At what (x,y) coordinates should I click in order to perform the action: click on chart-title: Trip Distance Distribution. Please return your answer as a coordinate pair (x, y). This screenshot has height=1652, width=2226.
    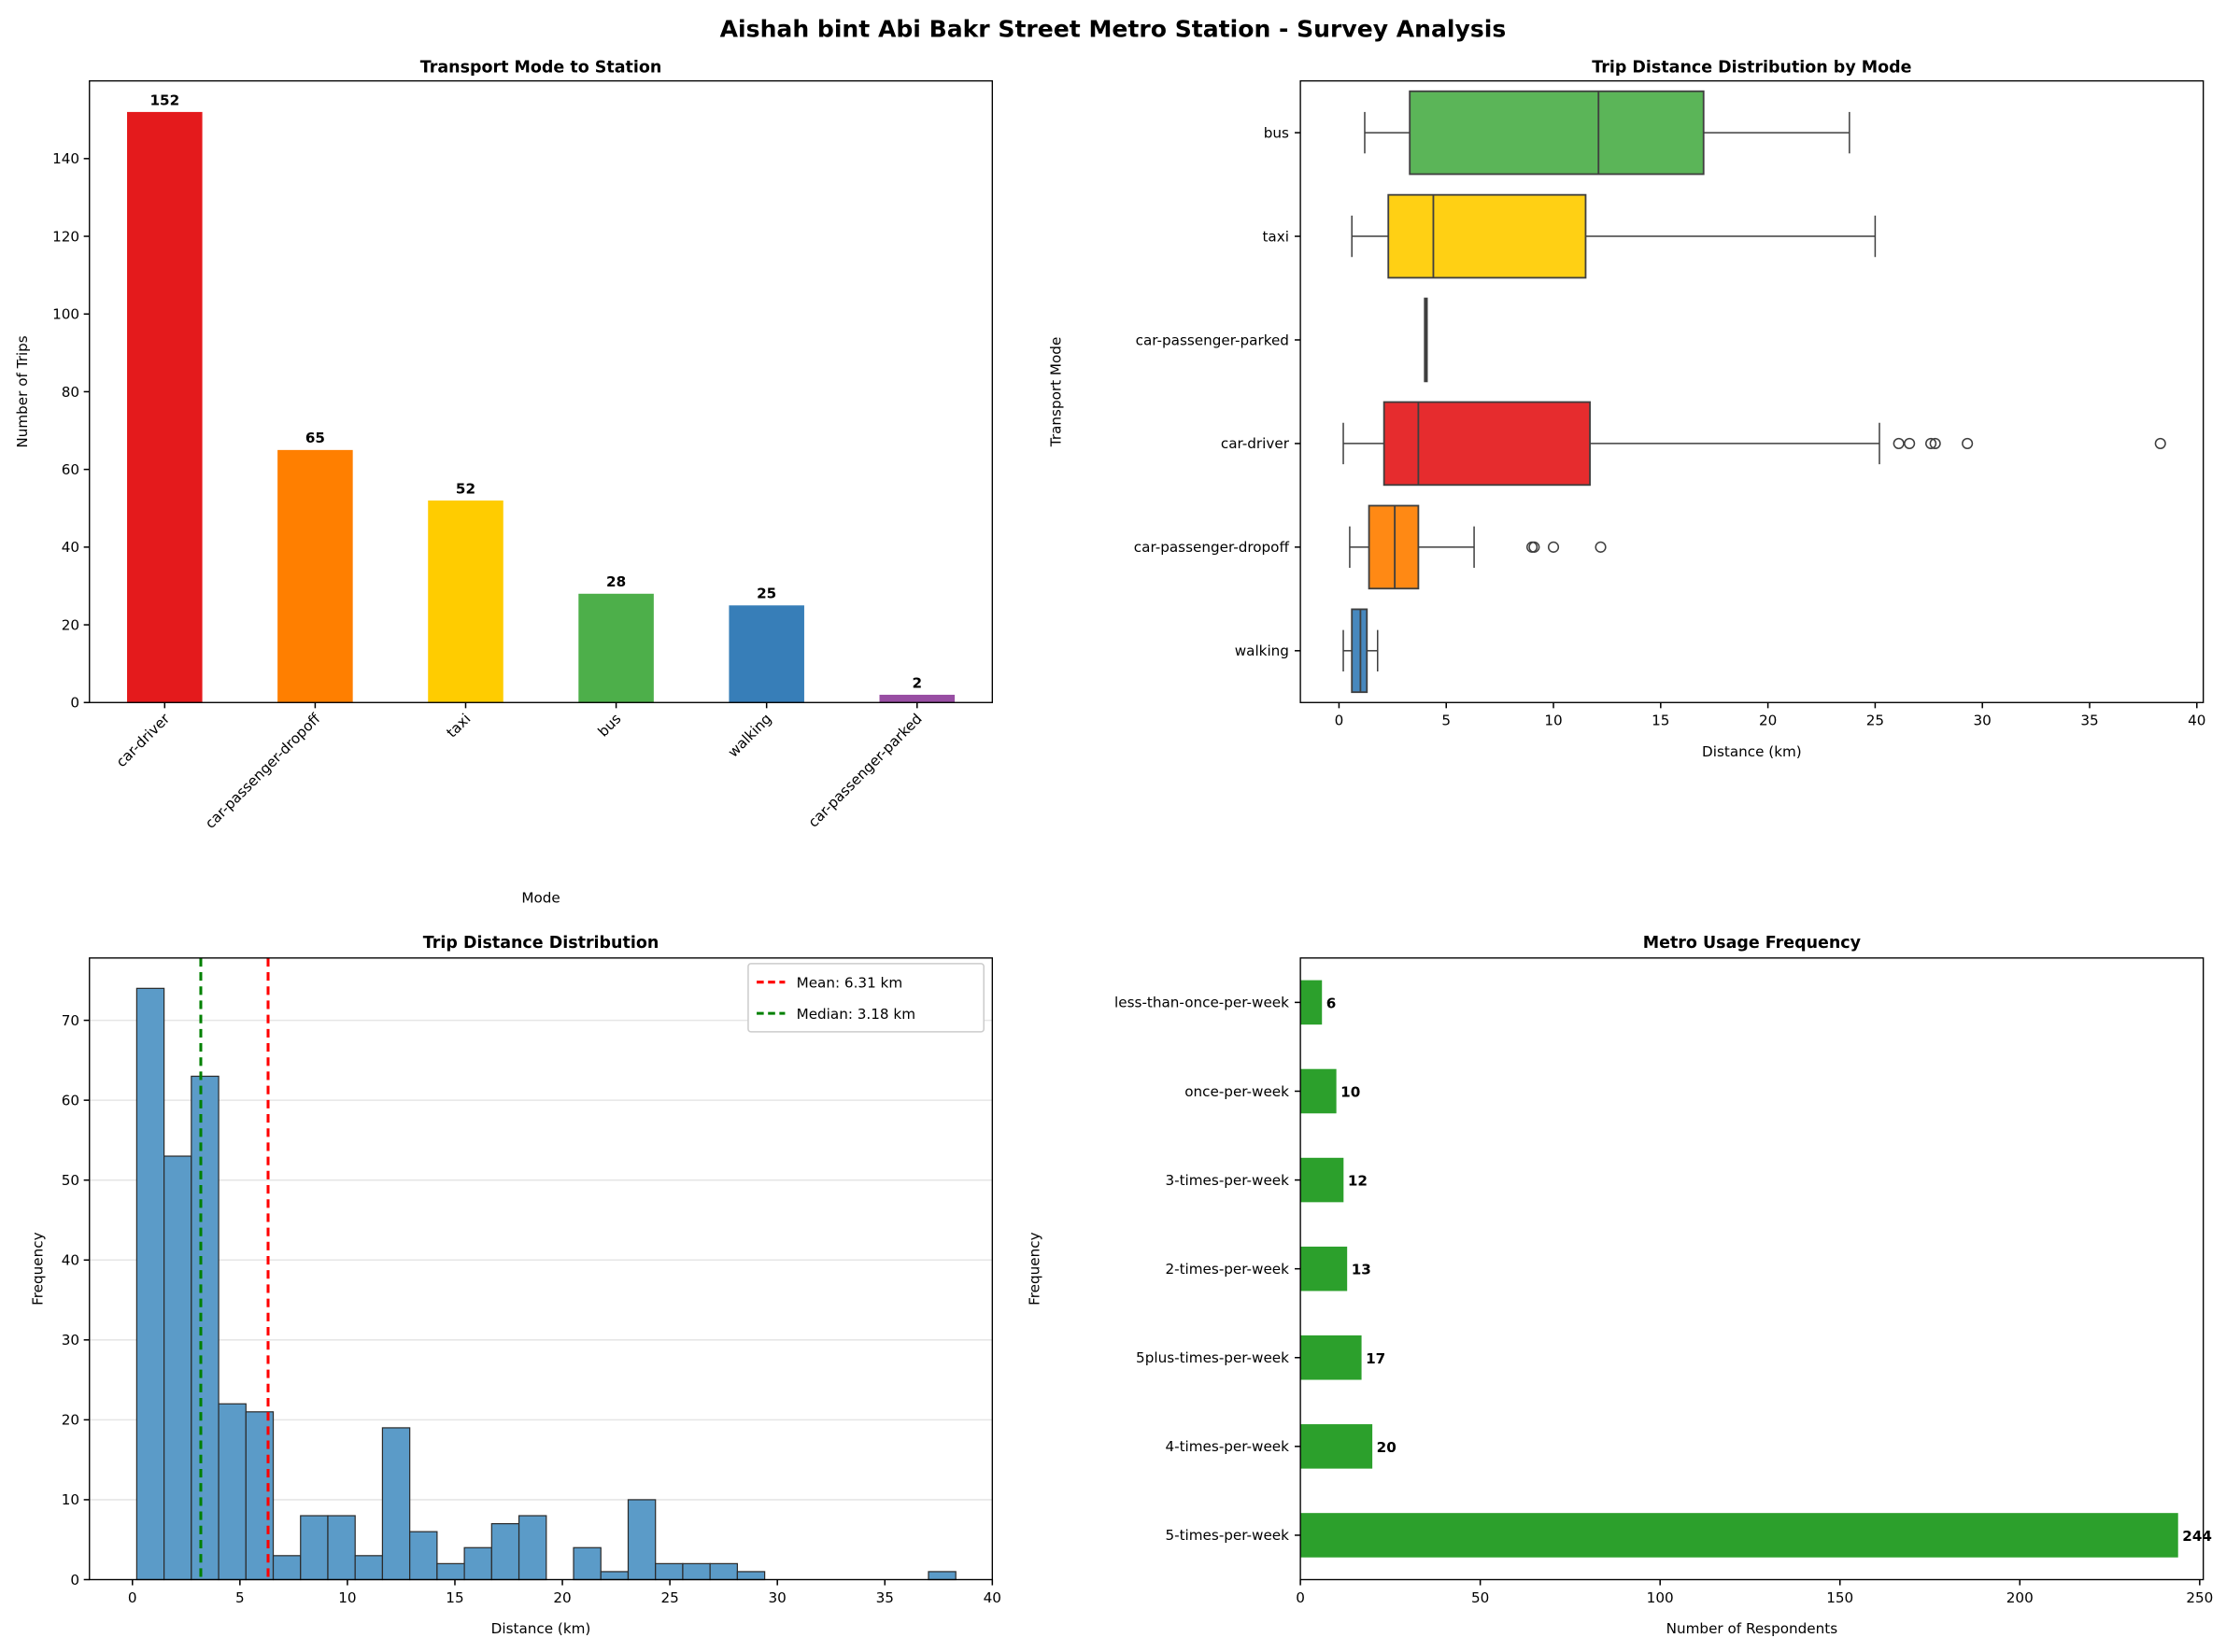
    Looking at the image, I should click on (541, 943).